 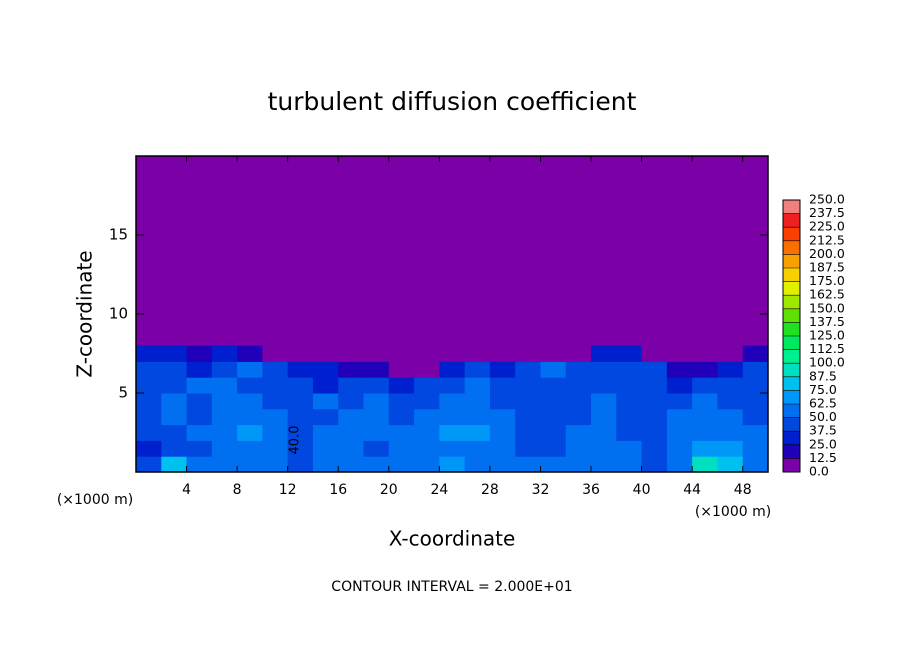 I want to click on y-tick-label: 15, so click(x=118, y=235).